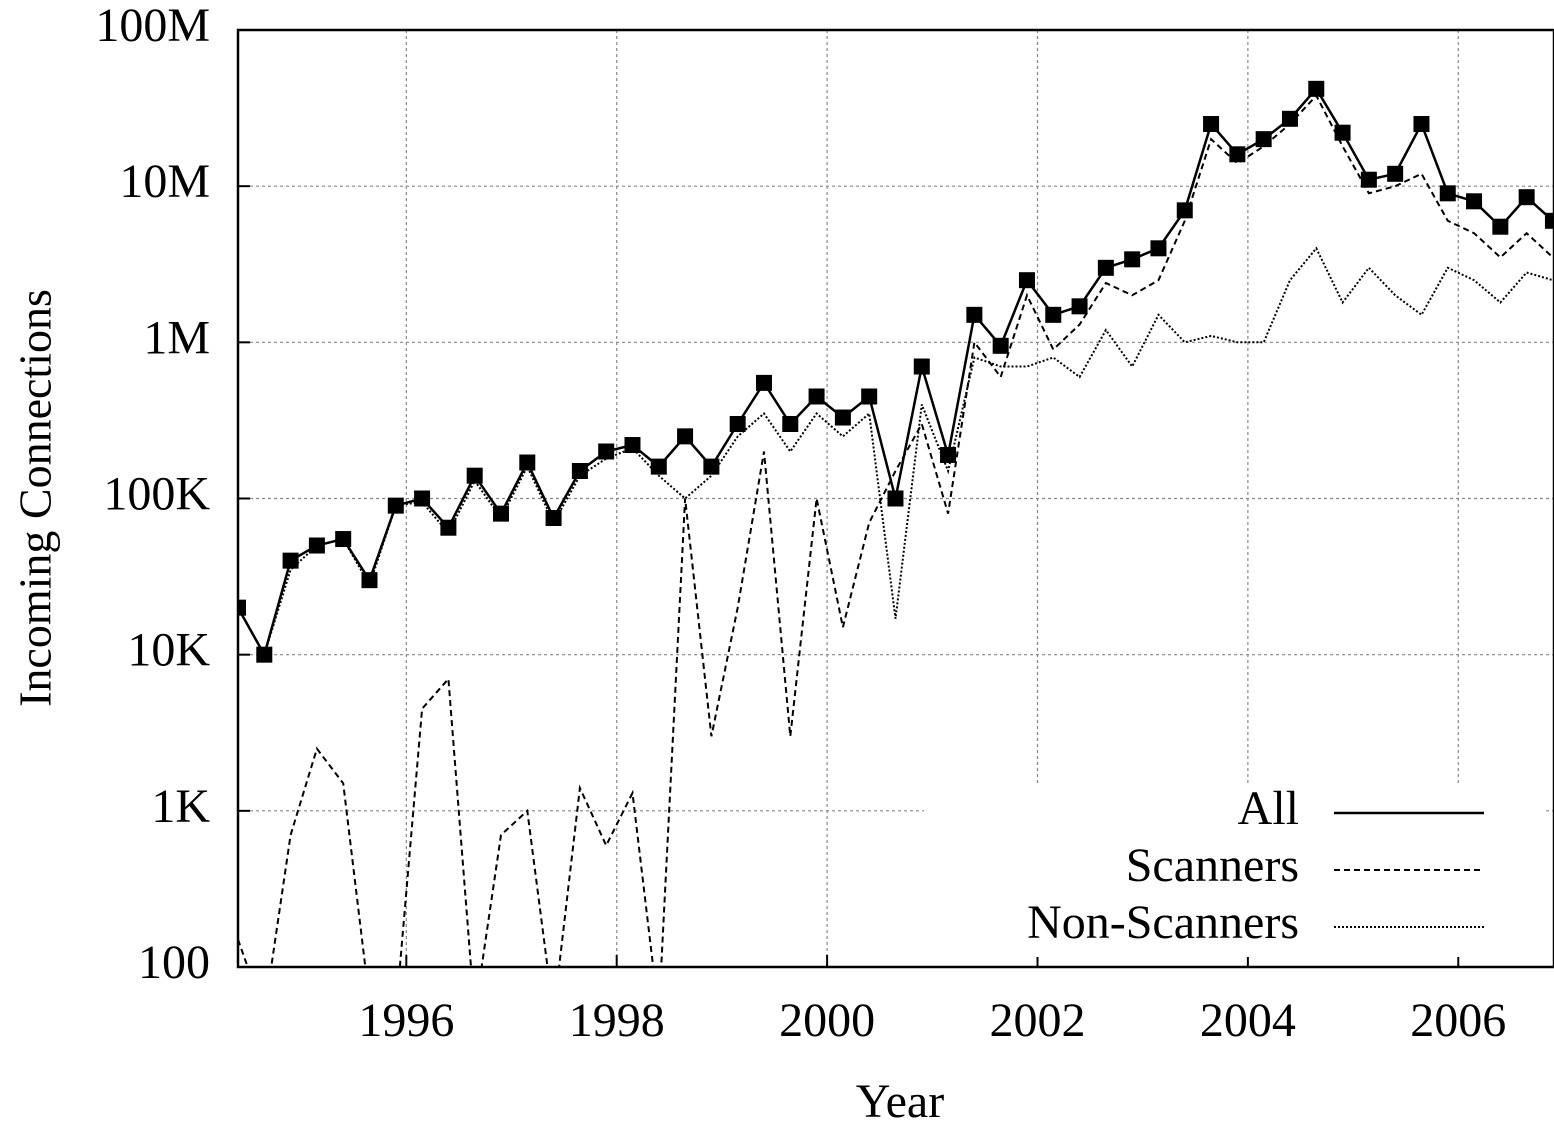  Describe the element at coordinates (164, 181) in the screenshot. I see `y-tick-label: 10M` at that location.